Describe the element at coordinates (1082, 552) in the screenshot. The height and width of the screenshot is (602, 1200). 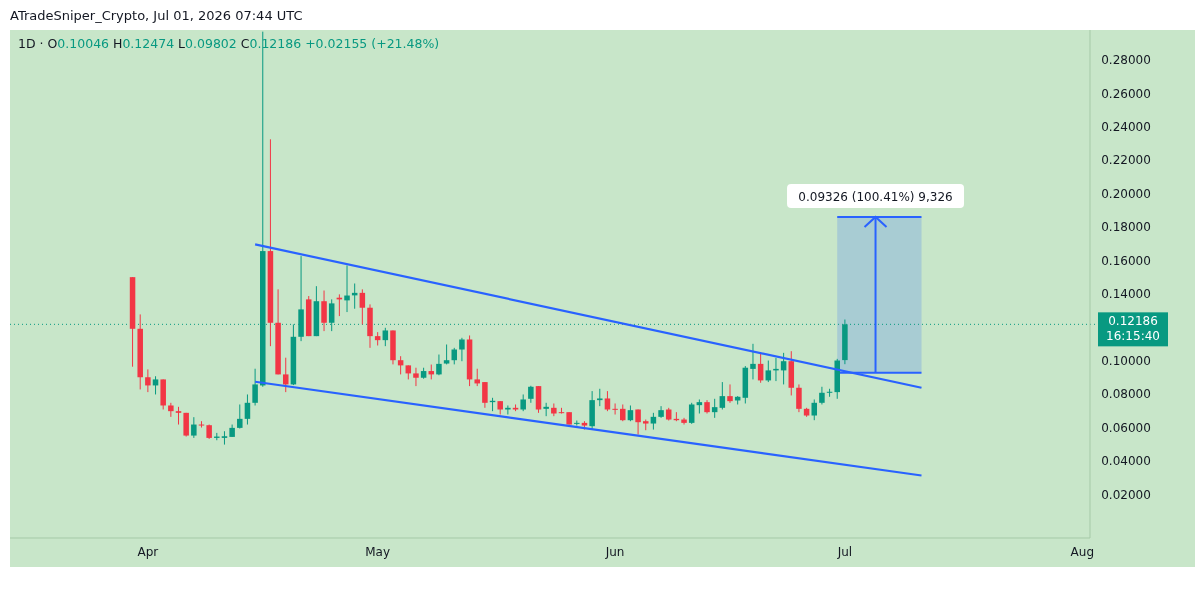
I see `x-tick-label: Aug` at that location.